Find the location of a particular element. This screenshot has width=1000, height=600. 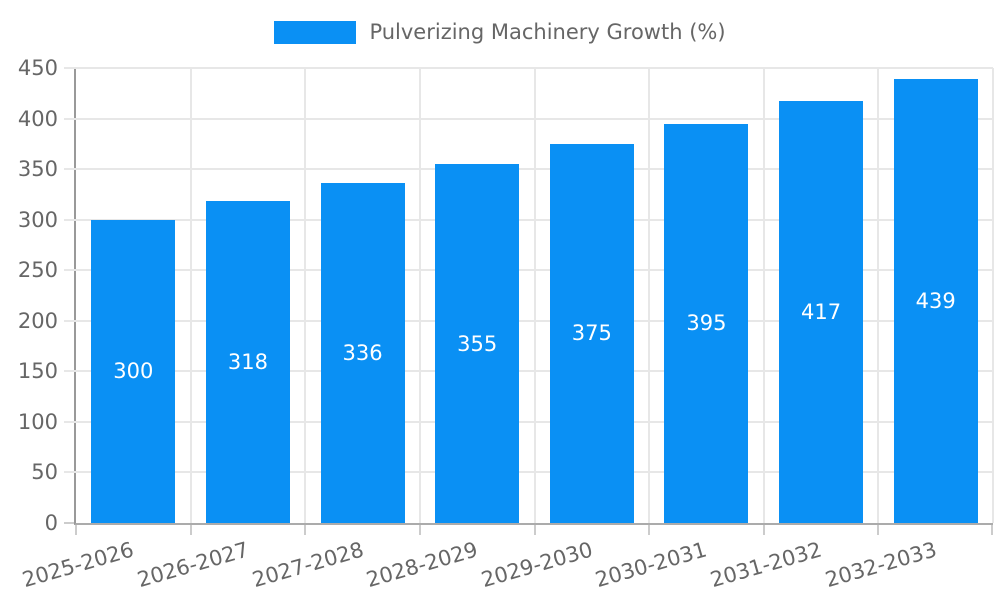

y-tick-label: 450 is located at coordinates (37, 68).